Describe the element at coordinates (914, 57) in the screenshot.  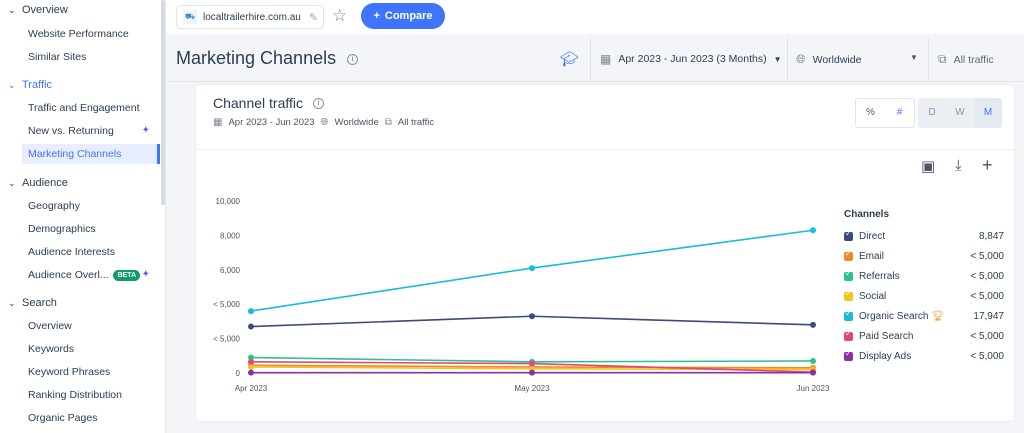
I see `caret-down-icon: ▼` at that location.